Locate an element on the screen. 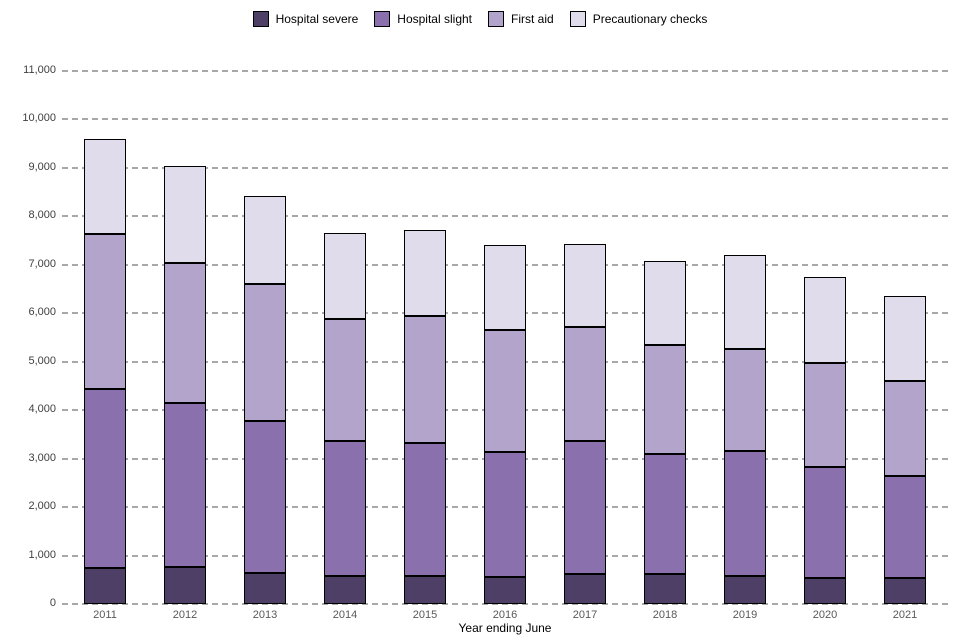 Image resolution: width=960 pixels, height=640 pixels. gridline-11,000 is located at coordinates (506, 70).